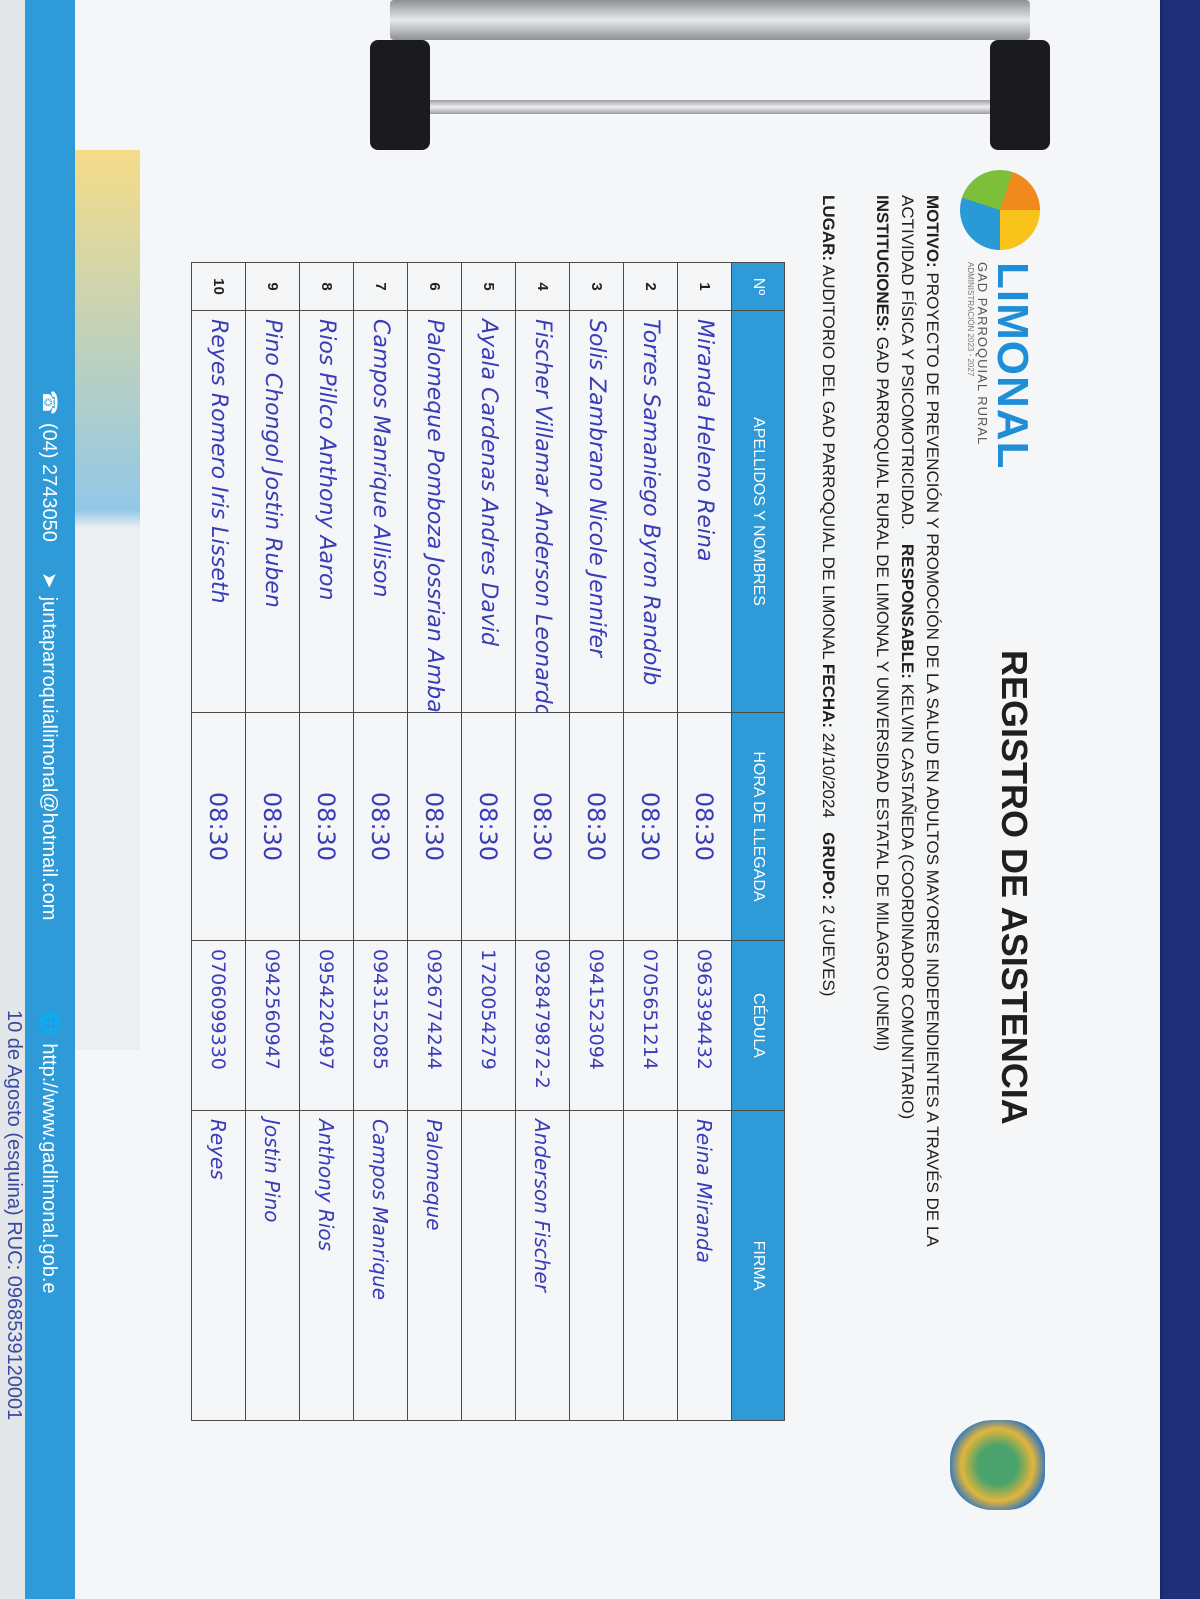  What do you see at coordinates (542, 1025) in the screenshot?
I see `id-number: 0928479872-2` at bounding box center [542, 1025].